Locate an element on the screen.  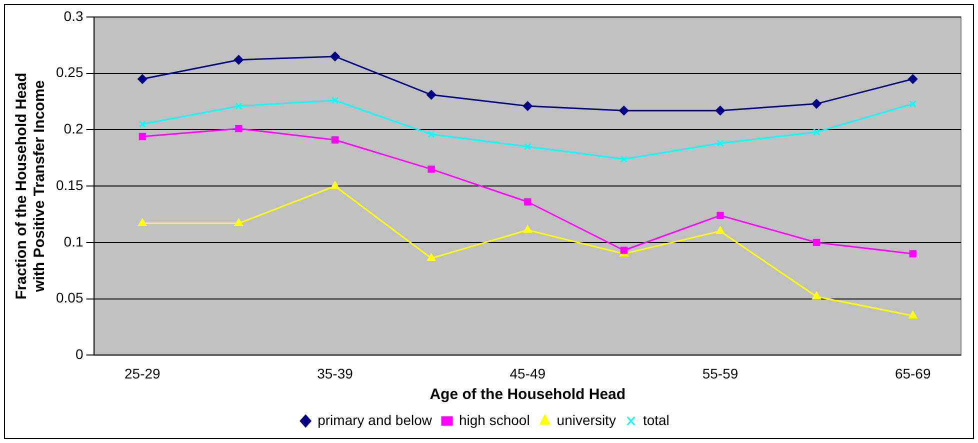
legend-label: high school is located at coordinates (494, 420).